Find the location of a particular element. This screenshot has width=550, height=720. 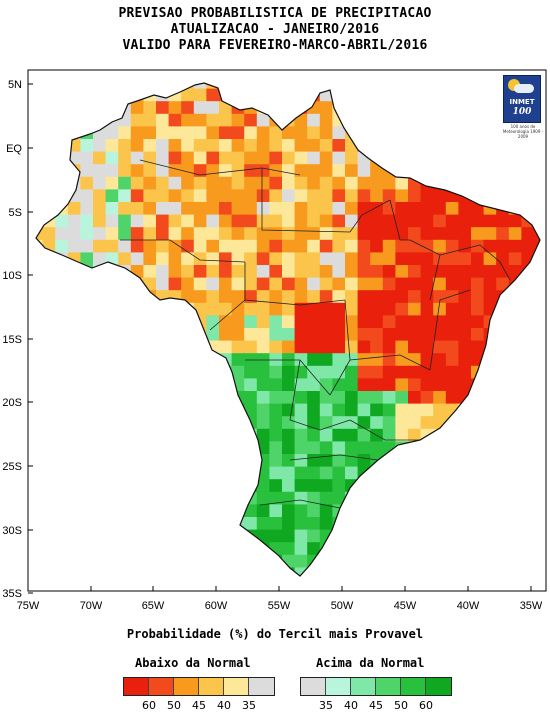

legend-above-tick-label: 50 is located at coordinates (401, 705).